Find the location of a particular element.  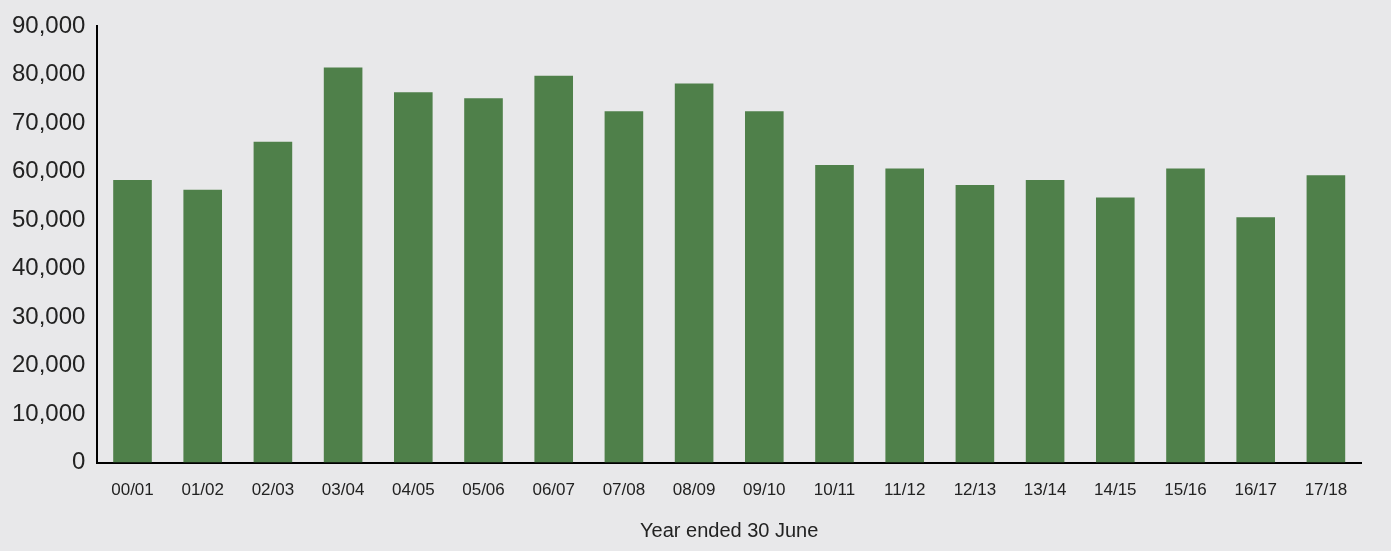

x-tick-label: 12/13 is located at coordinates (975, 490).